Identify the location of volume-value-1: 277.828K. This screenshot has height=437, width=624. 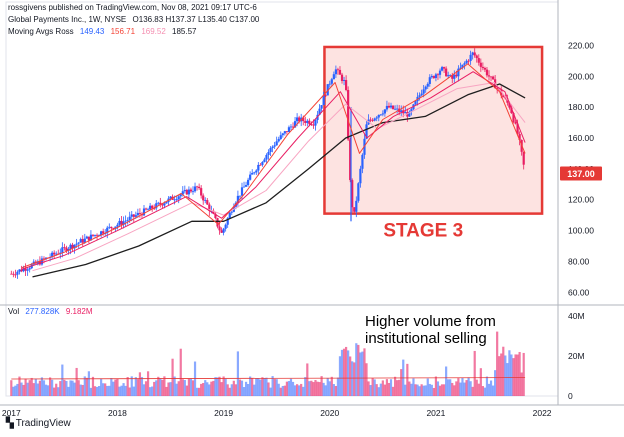
(42, 311).